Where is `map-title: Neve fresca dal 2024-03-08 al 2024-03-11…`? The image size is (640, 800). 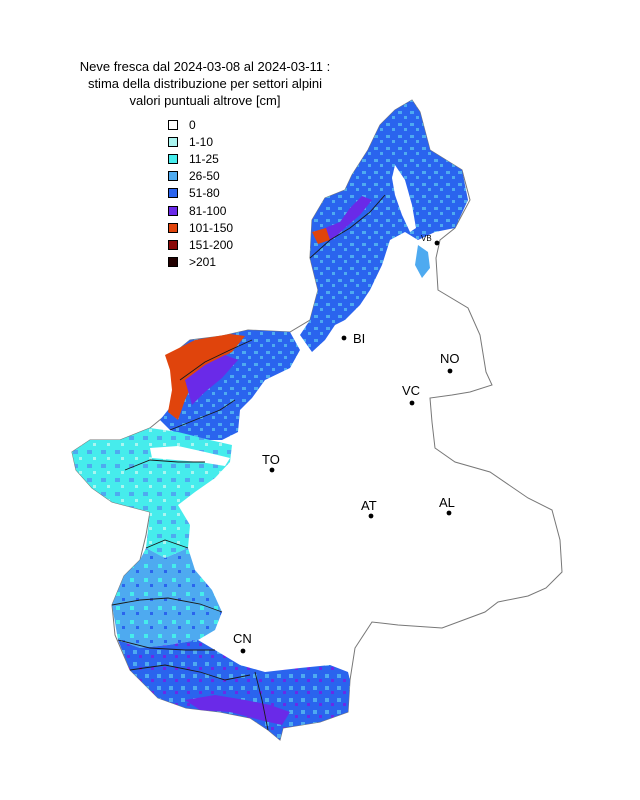
map-title: Neve fresca dal 2024-03-08 al 2024-03-11… is located at coordinates (205, 83).